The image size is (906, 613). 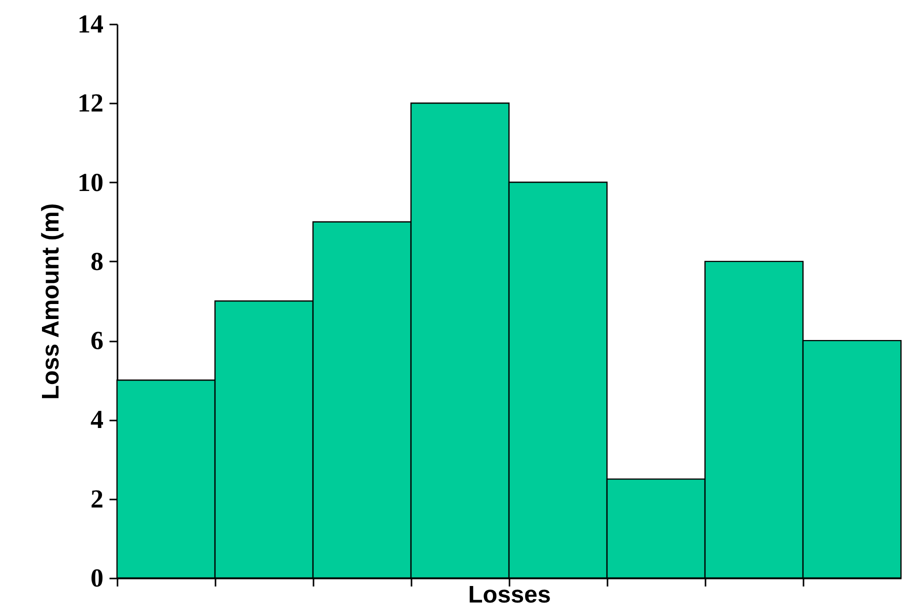 What do you see at coordinates (97, 419) in the screenshot?
I see `y-tick-label: 4` at bounding box center [97, 419].